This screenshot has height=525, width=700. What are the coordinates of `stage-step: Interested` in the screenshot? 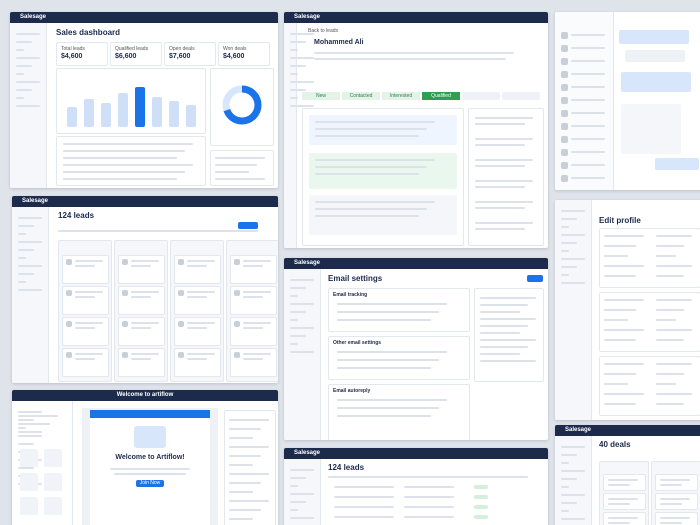 It's located at (401, 96).